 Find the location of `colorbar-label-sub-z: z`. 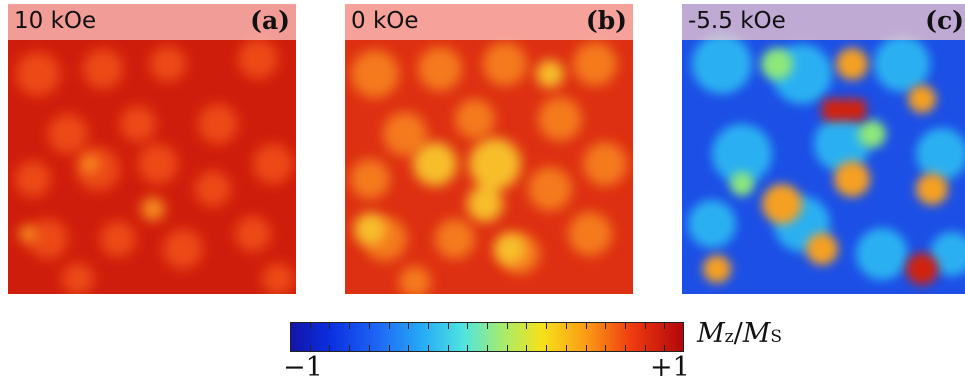

colorbar-label-sub-z: z is located at coordinates (729, 337).